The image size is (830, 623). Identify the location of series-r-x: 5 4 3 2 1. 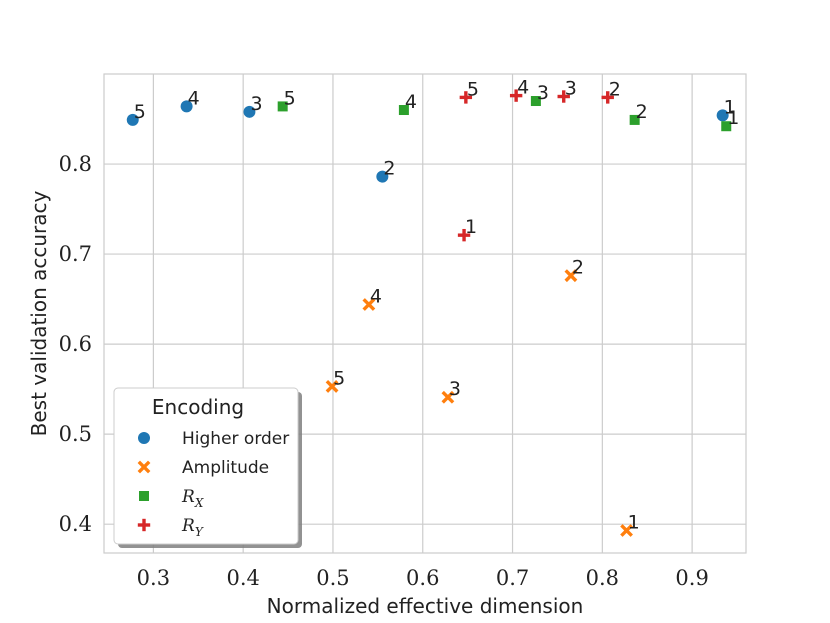
(508, 107).